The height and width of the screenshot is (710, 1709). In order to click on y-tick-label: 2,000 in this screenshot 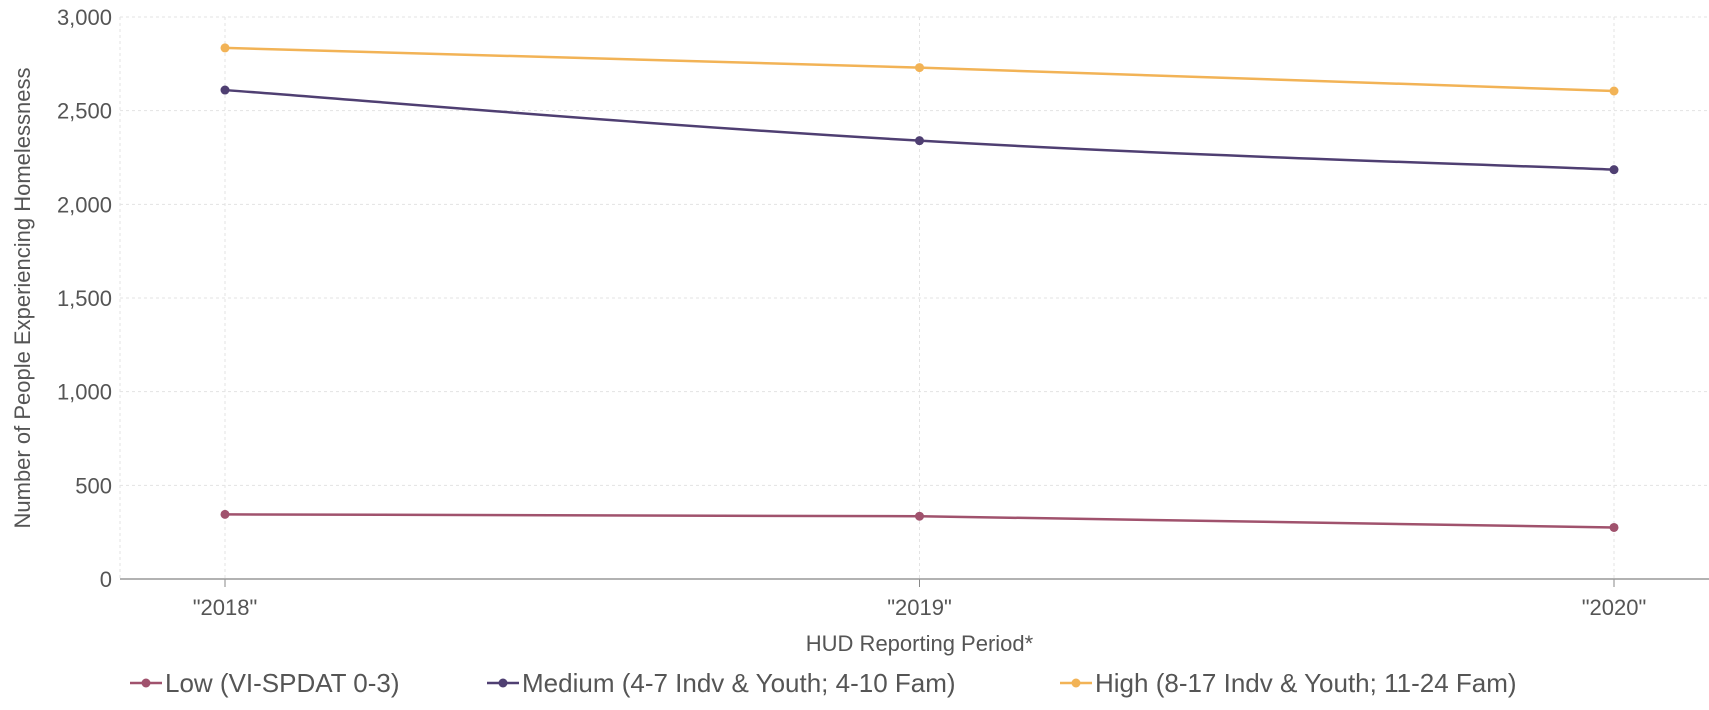, I will do `click(84, 204)`.